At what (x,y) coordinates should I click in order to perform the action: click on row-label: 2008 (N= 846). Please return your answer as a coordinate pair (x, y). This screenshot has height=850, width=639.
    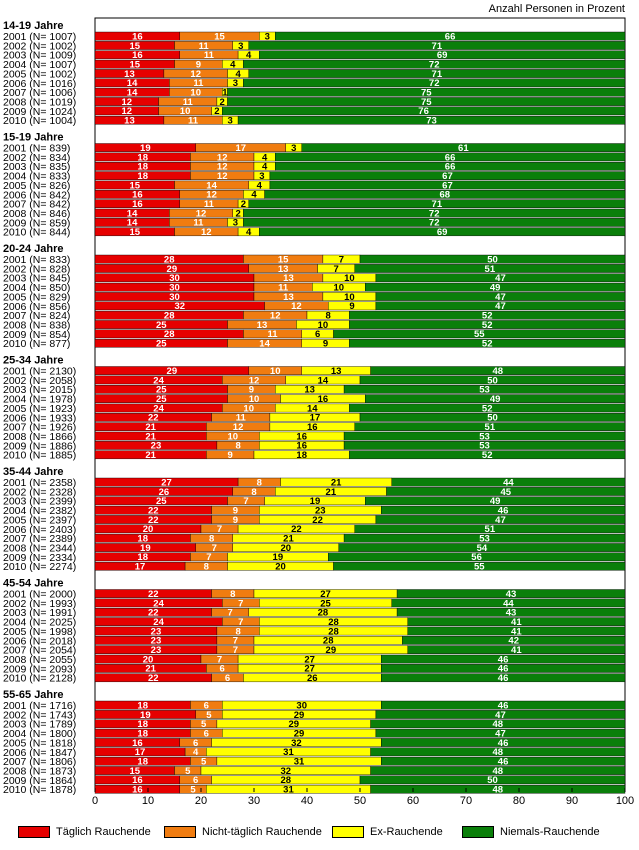
    Looking at the image, I should click on (36, 214).